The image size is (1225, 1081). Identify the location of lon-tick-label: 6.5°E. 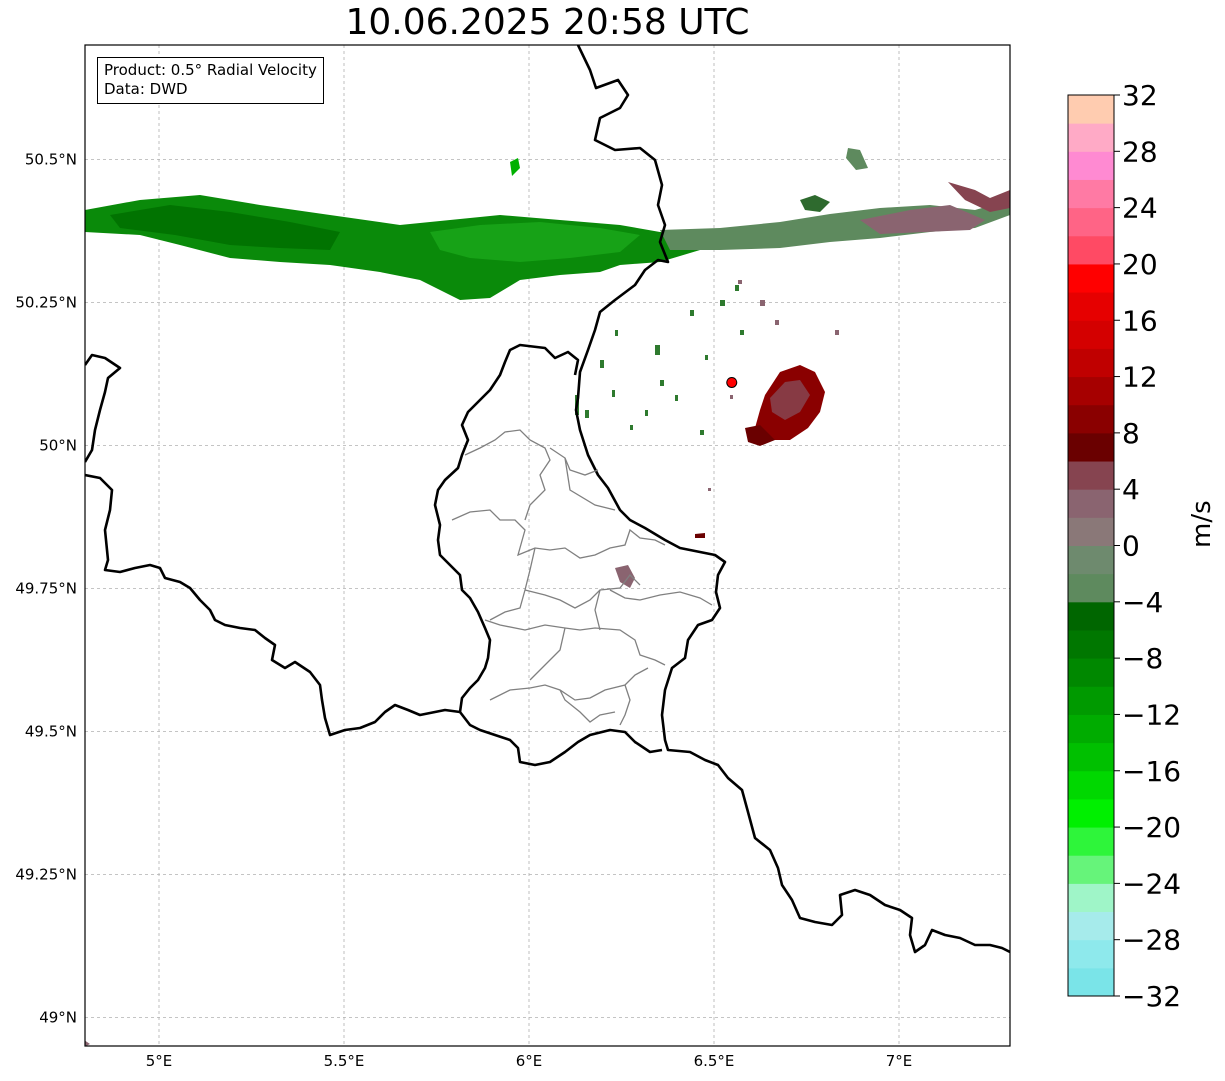
(714, 1061).